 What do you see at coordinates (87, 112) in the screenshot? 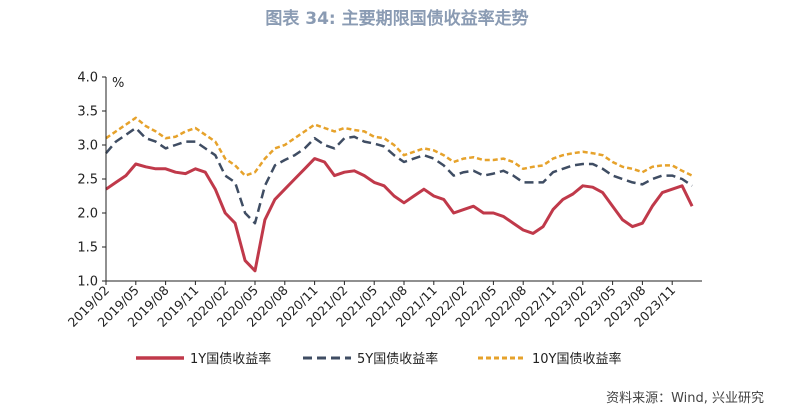
I see `y-tick-label: 3.5` at bounding box center [87, 112].